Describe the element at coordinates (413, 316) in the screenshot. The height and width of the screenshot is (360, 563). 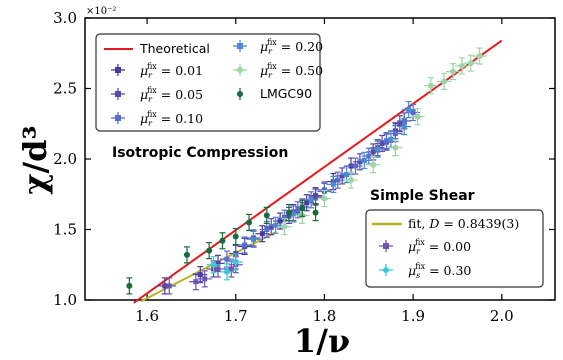
I see `x-tick-label: 1.9` at that location.